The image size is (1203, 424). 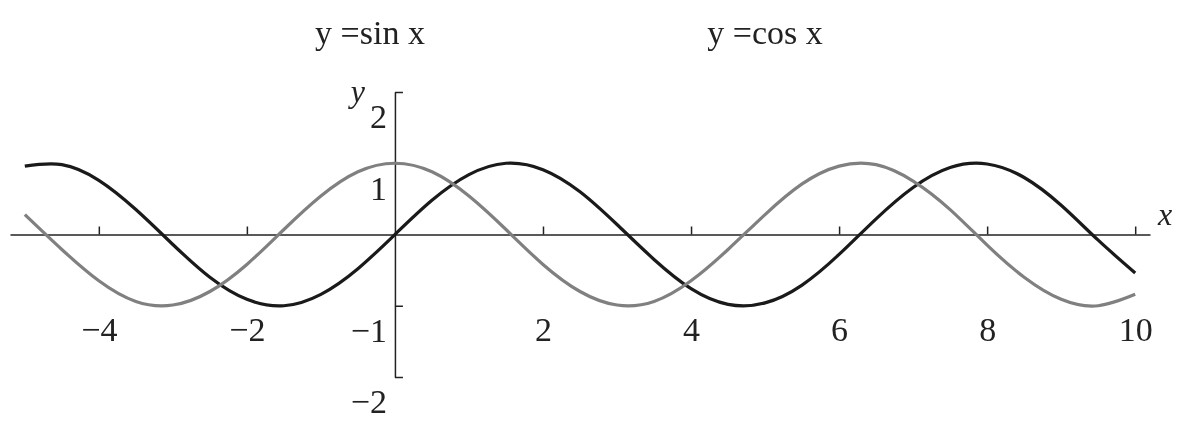 I want to click on x-tick-label: 6, so click(x=840, y=329).